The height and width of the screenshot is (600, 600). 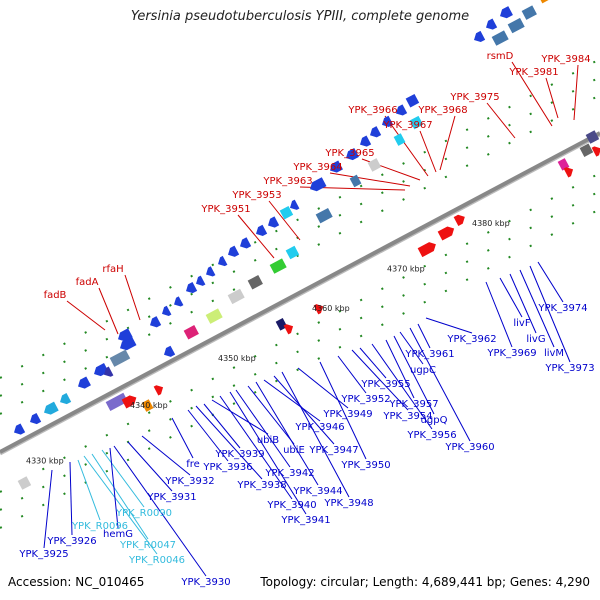 I want to click on kbp-tick-label: 4380 kbp, so click(x=491, y=223).